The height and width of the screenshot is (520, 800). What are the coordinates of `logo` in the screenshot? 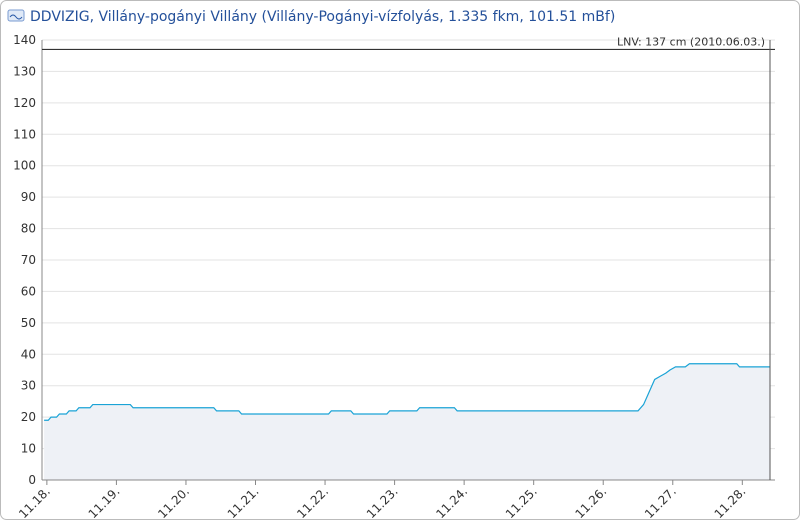 It's located at (16, 15).